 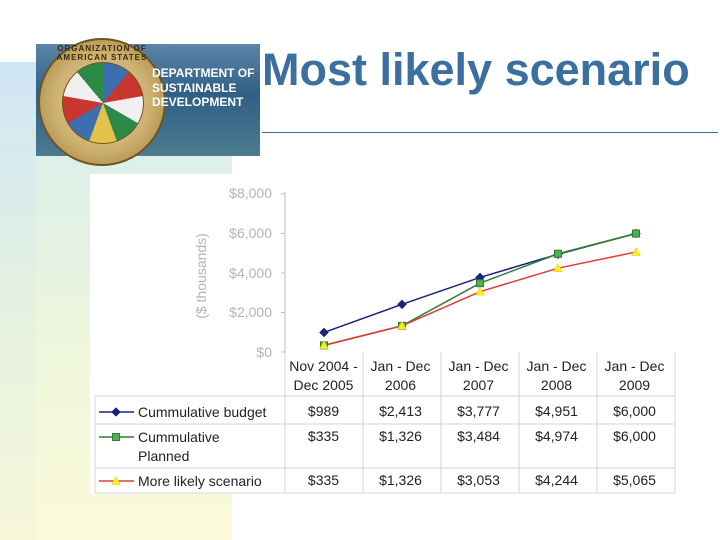 I want to click on data-table-cell: $989, so click(x=323, y=411).